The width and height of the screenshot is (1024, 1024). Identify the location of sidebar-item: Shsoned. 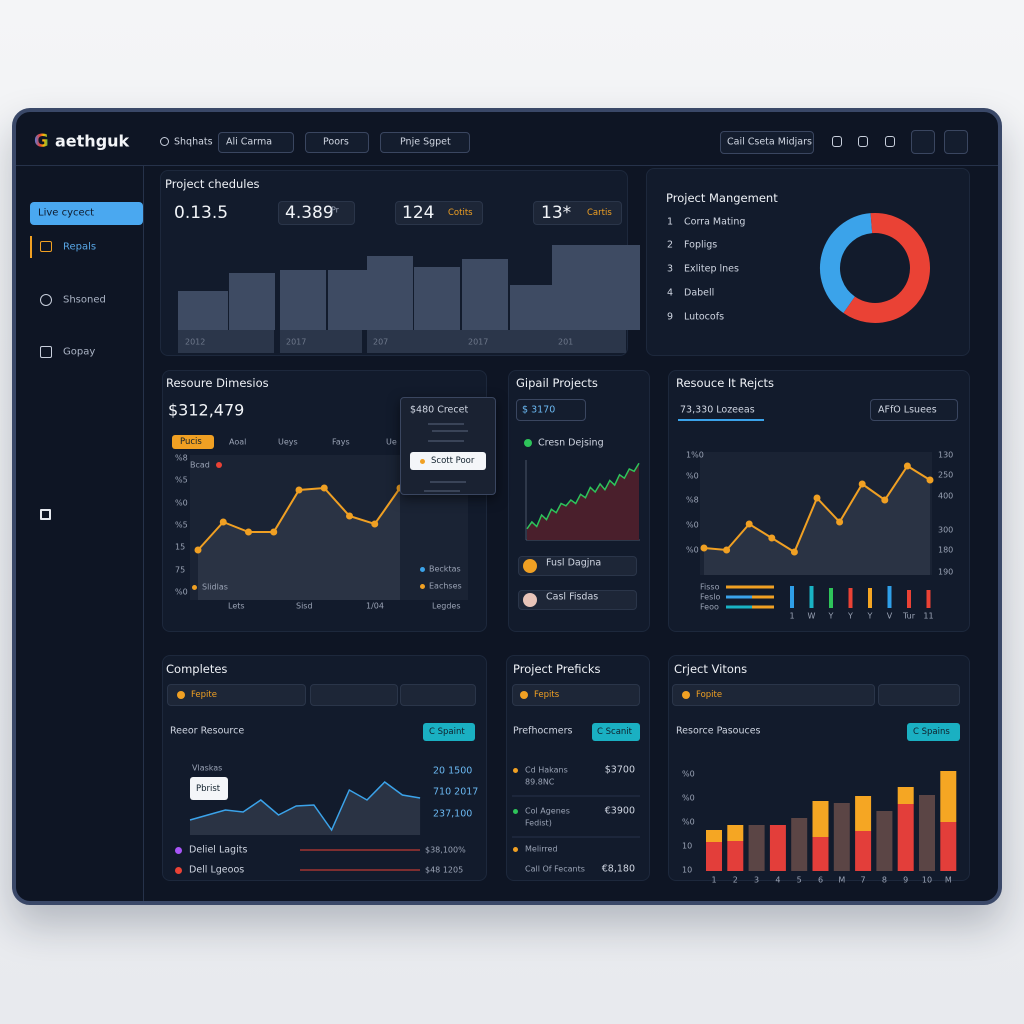
(84, 300).